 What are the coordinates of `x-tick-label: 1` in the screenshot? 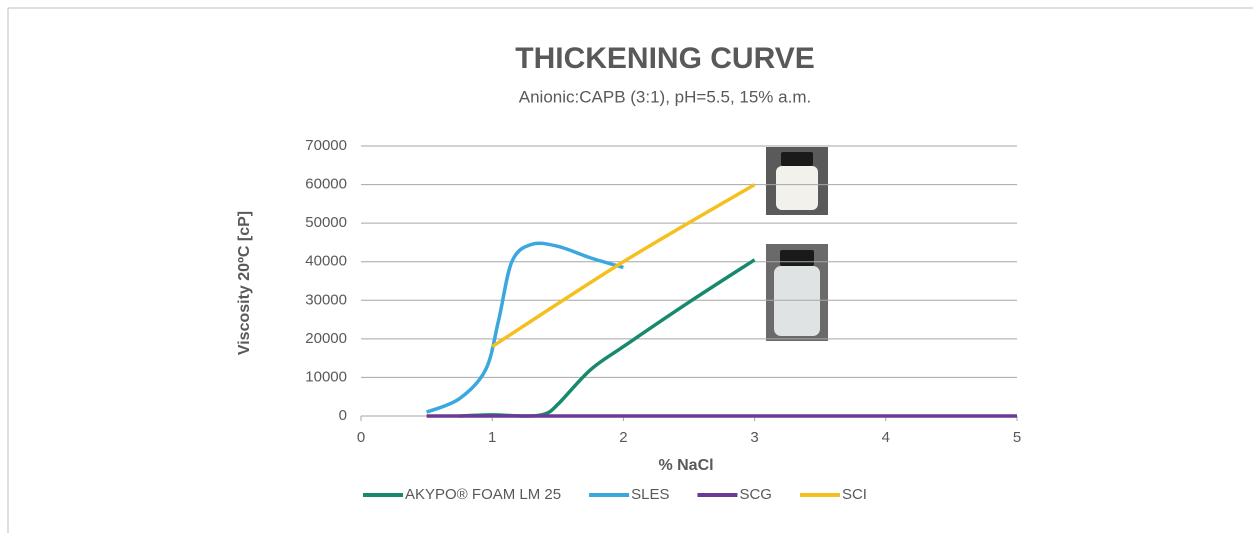 It's located at (492, 437).